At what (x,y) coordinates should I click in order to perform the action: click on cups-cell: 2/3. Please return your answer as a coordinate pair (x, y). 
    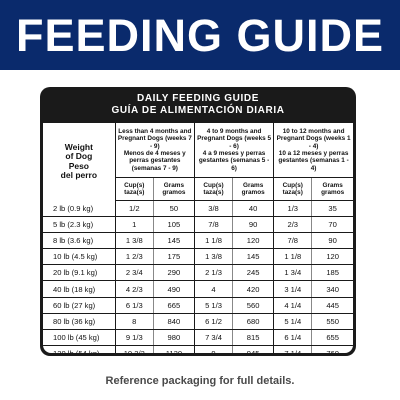
    Looking at the image, I should click on (293, 224).